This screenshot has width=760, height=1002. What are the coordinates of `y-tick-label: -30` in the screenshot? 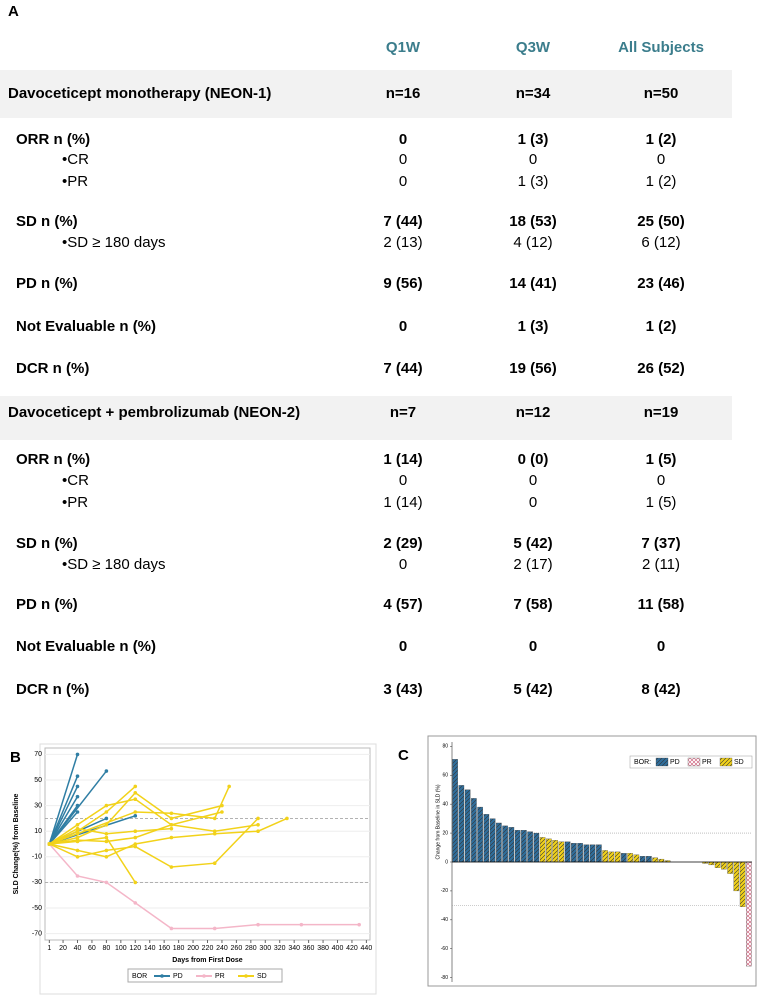 It's located at (37, 882).